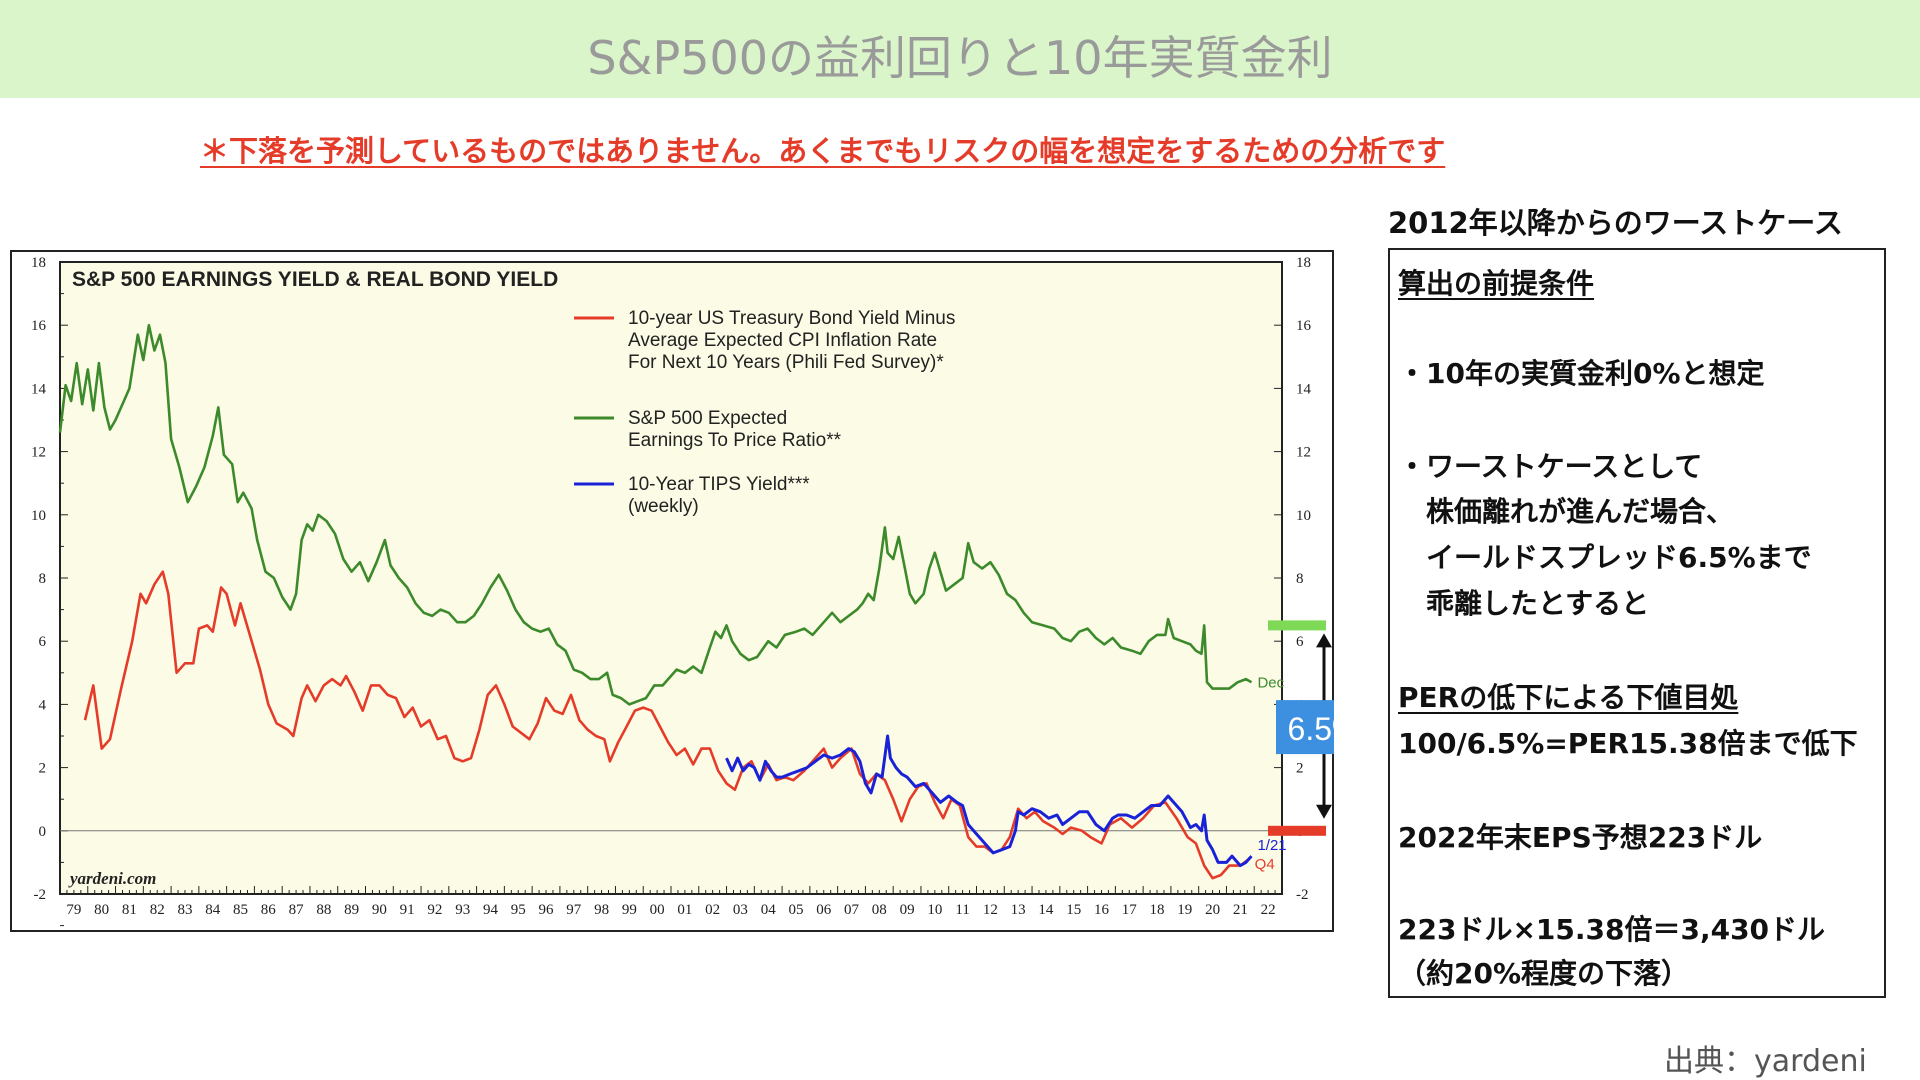 The image size is (1920, 1080). Describe the element at coordinates (1300, 579) in the screenshot. I see `y-tick-label-right: 8` at that location.